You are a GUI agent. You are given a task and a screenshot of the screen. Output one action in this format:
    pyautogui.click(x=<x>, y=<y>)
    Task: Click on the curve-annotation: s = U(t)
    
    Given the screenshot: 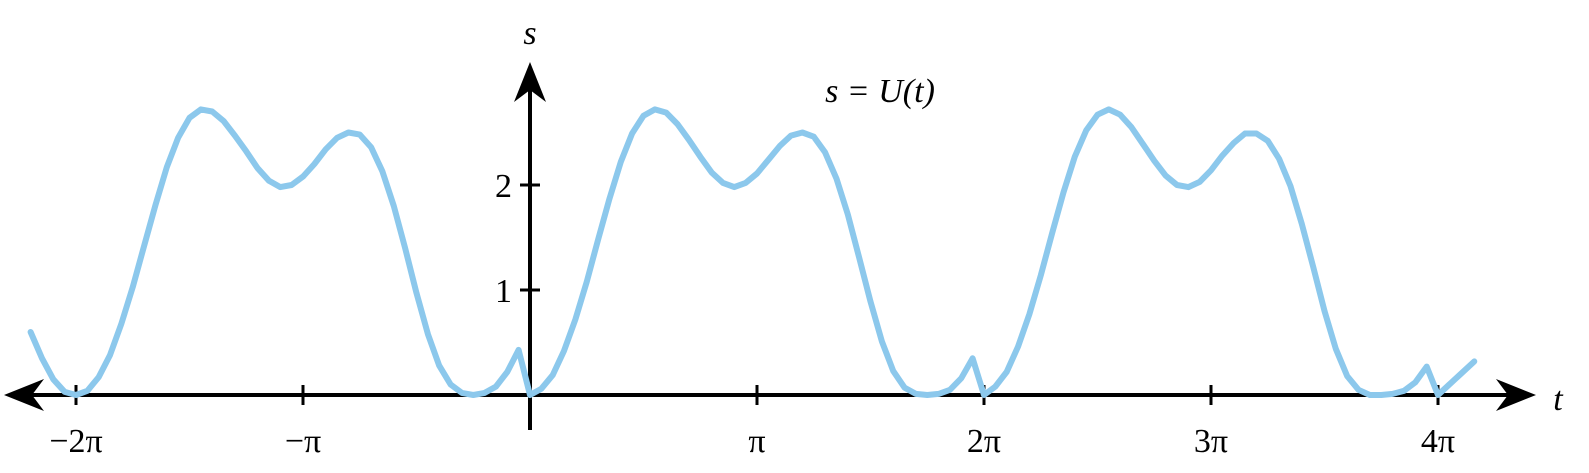 What is the action you would take?
    pyautogui.click(x=880, y=91)
    